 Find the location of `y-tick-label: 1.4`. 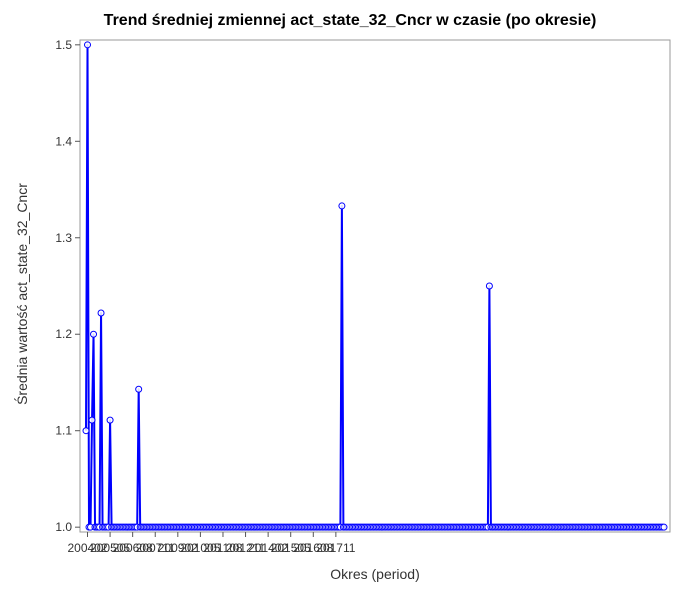

y-tick-label: 1.4 is located at coordinates (63, 141).